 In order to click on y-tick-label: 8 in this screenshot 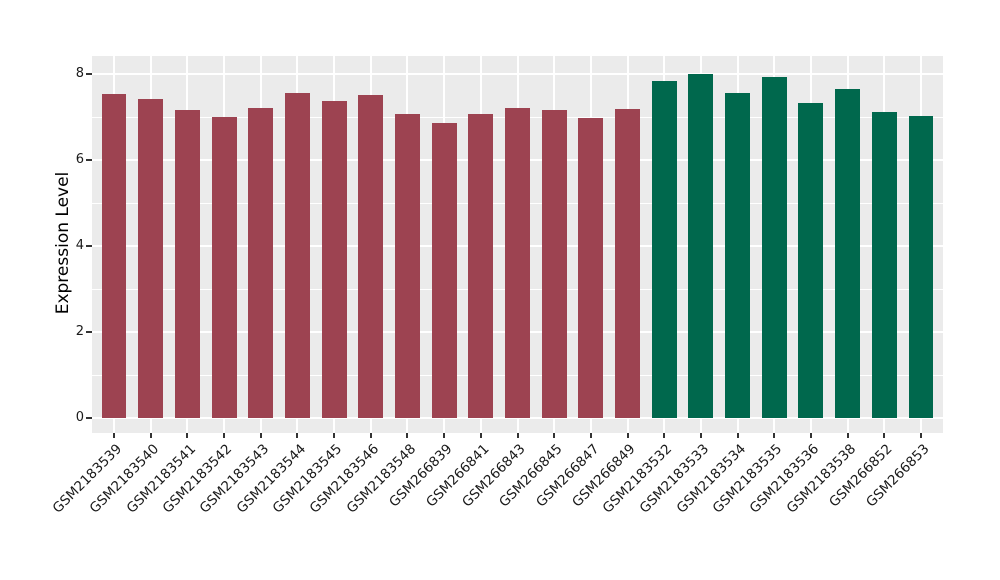, I will do `click(79, 74)`.